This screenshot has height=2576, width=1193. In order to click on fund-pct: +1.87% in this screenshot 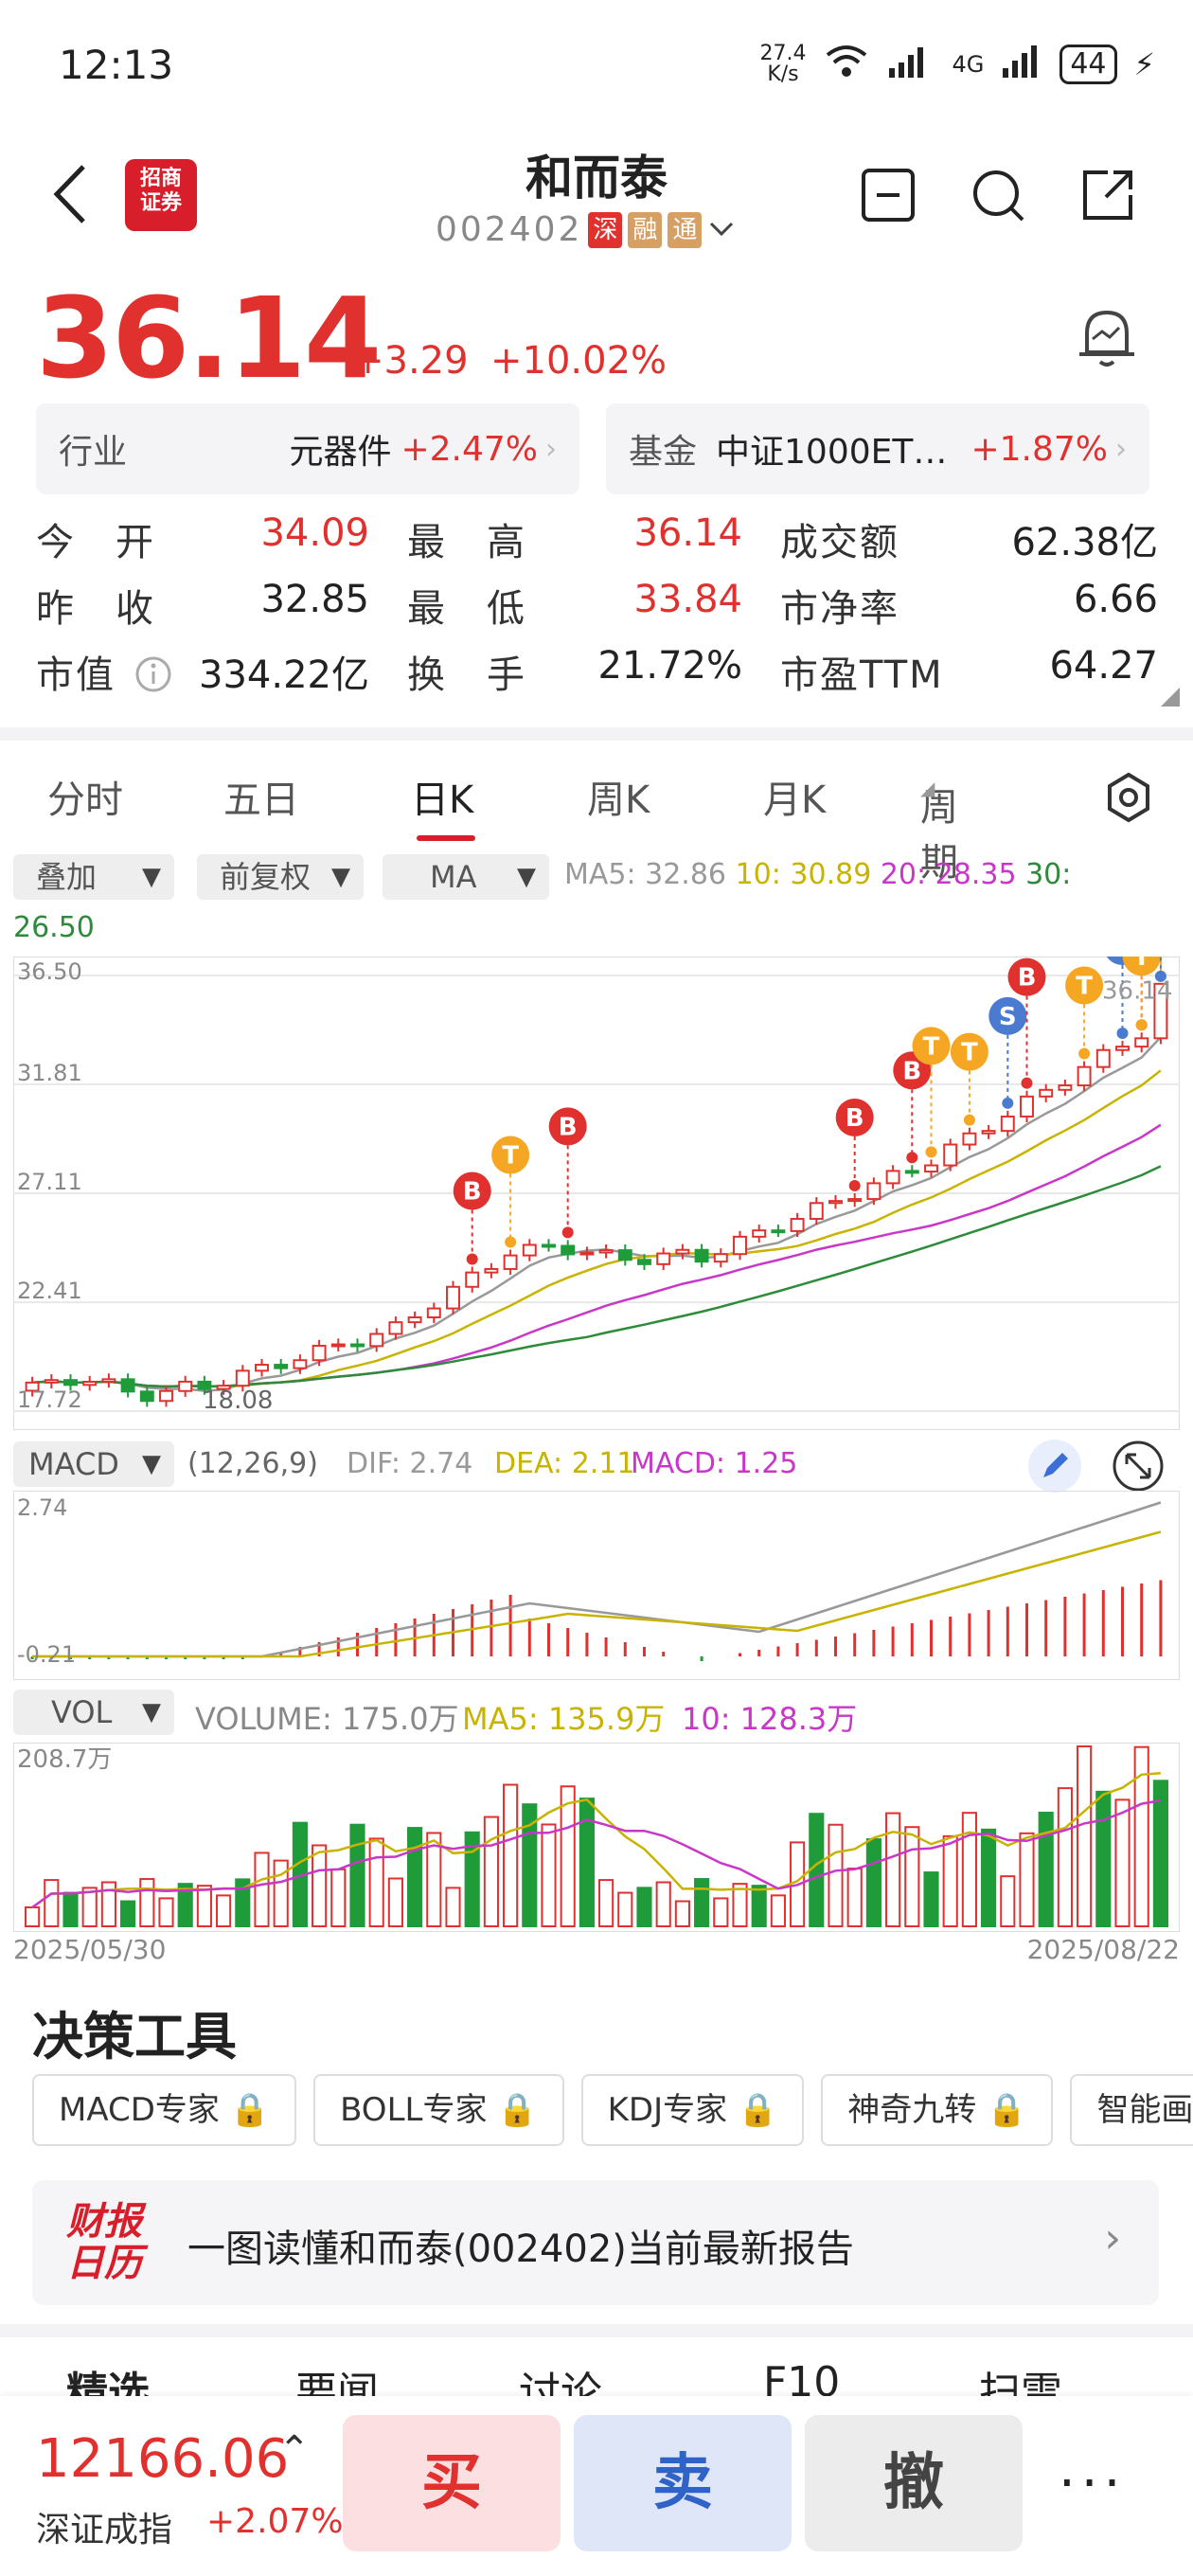, I will do `click(1039, 449)`.